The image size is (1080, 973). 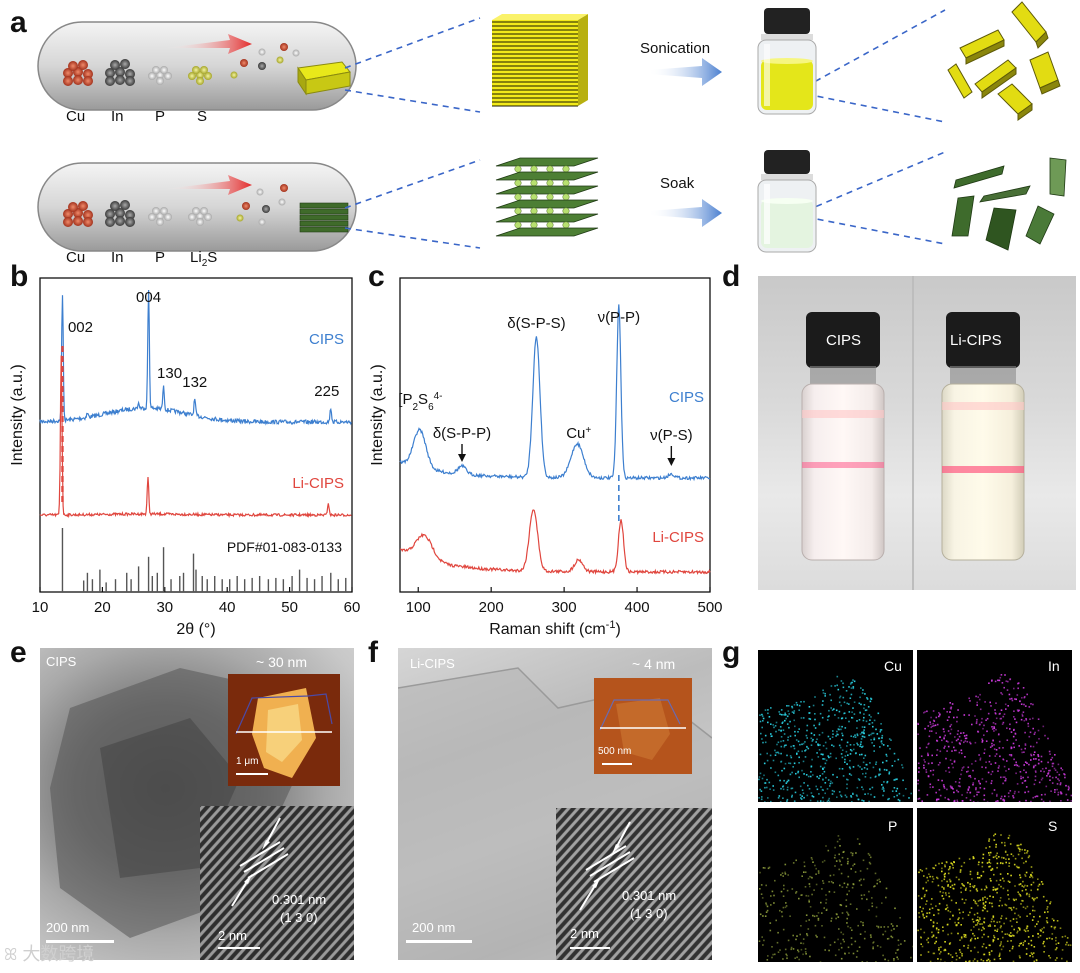 I want to click on li-cips-nanoflakes, so click(x=1009, y=204).